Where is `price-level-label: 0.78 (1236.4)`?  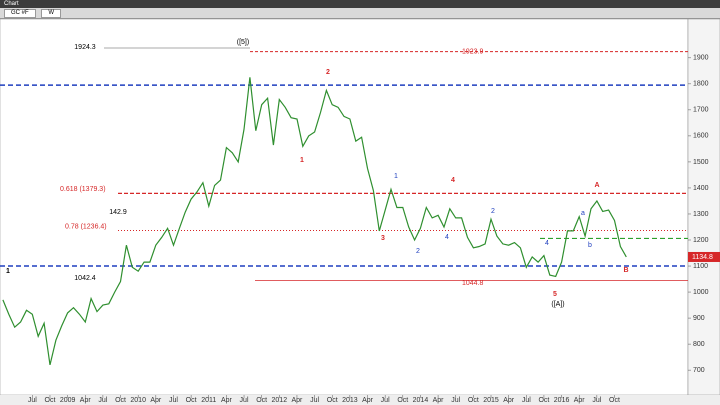 price-level-label: 0.78 (1236.4) is located at coordinates (86, 226).